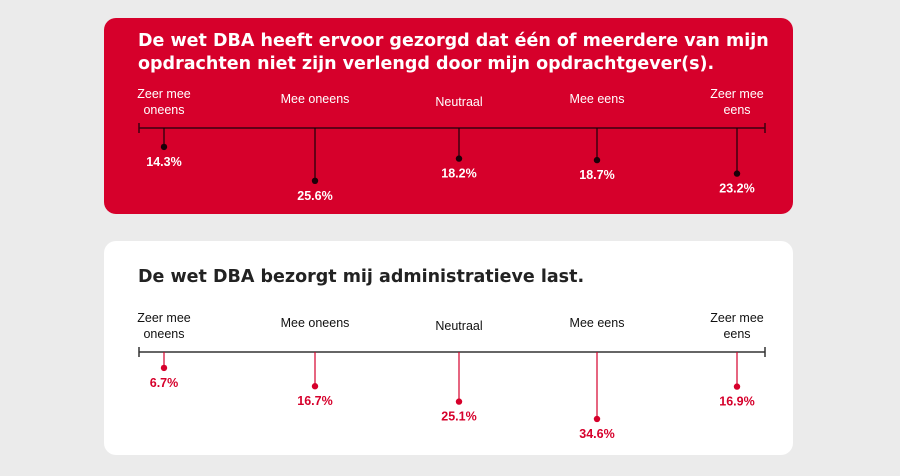 Image resolution: width=900 pixels, height=476 pixels. Describe the element at coordinates (314, 401) in the screenshot. I see `value-label-1: 16.7%` at that location.